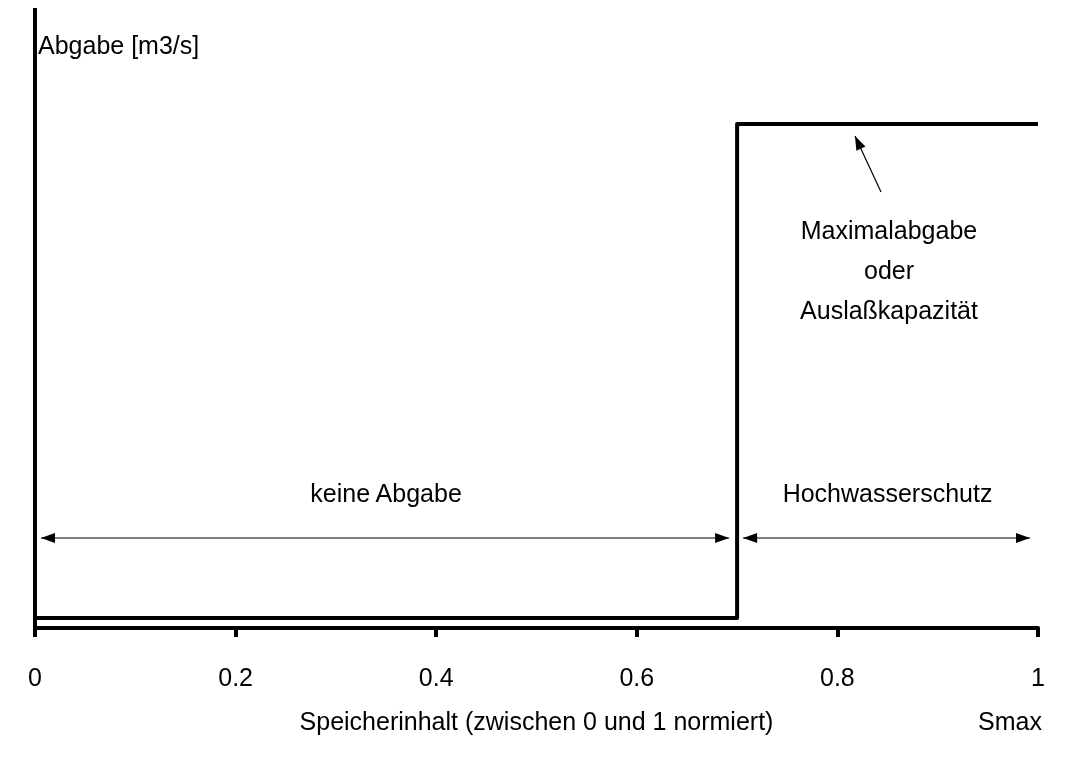  What do you see at coordinates (887, 493) in the screenshot?
I see `annotation: Hochwasserschutz` at bounding box center [887, 493].